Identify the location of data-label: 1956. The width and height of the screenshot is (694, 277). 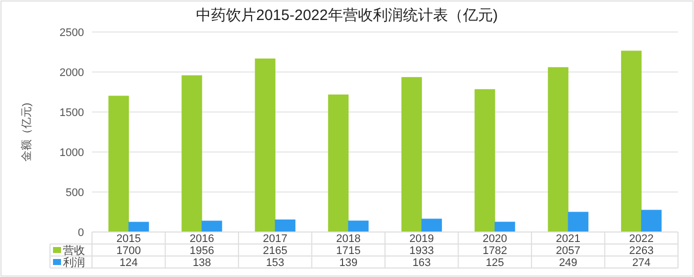
(202, 251).